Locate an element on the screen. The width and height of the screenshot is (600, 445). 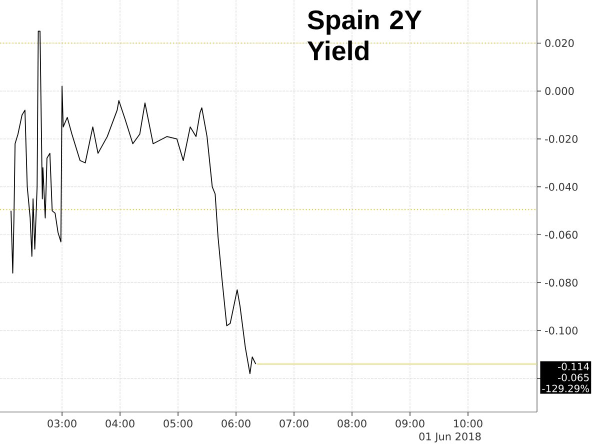
y-tick-label: 0.020 is located at coordinates (559, 43).